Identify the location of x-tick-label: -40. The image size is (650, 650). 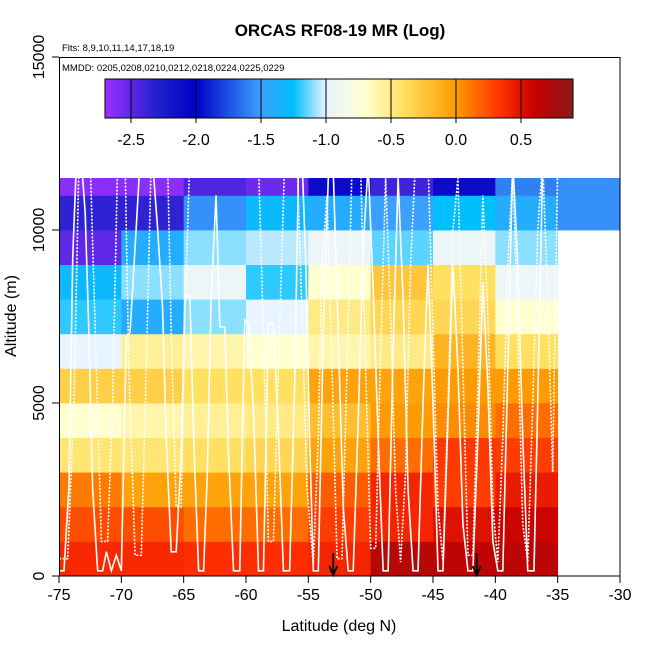
(495, 595).